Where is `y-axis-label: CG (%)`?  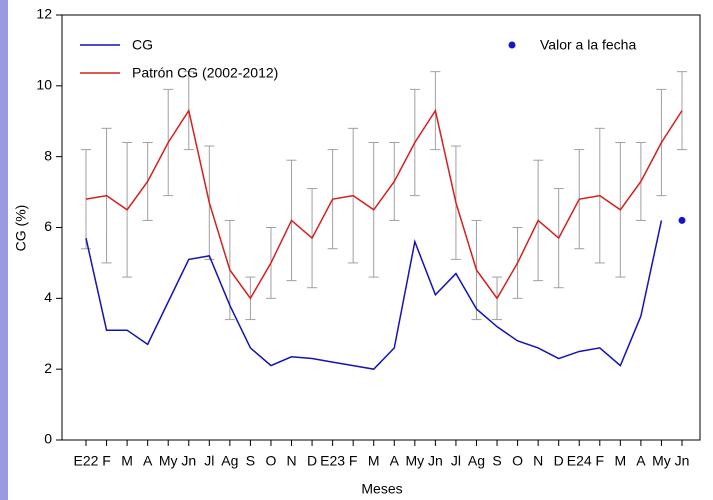 y-axis-label: CG (%) is located at coordinates (21, 228).